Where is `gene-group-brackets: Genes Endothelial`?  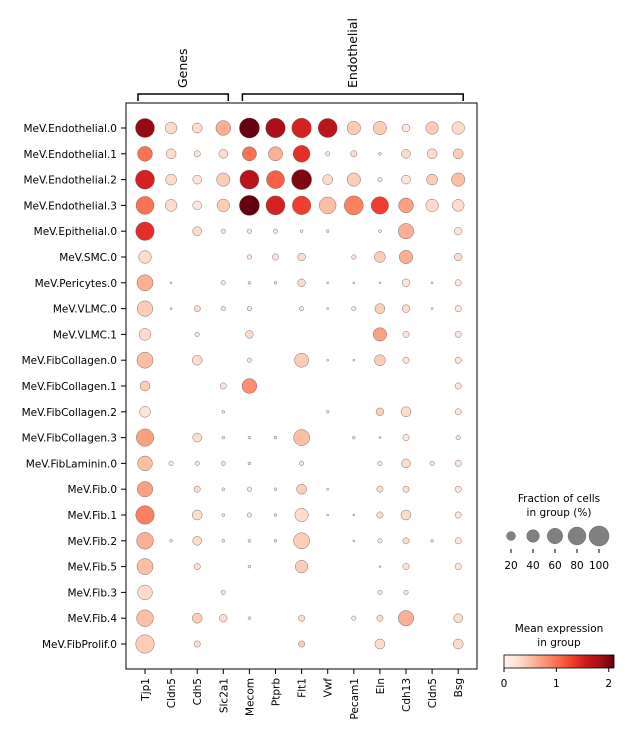
gene-group-brackets: Genes Endothelial is located at coordinates (300, 59).